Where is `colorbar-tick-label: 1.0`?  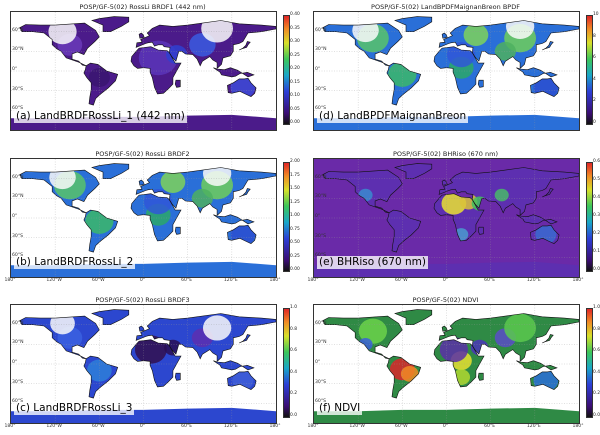
colorbar-tick-label: 1.0 is located at coordinates (293, 307).